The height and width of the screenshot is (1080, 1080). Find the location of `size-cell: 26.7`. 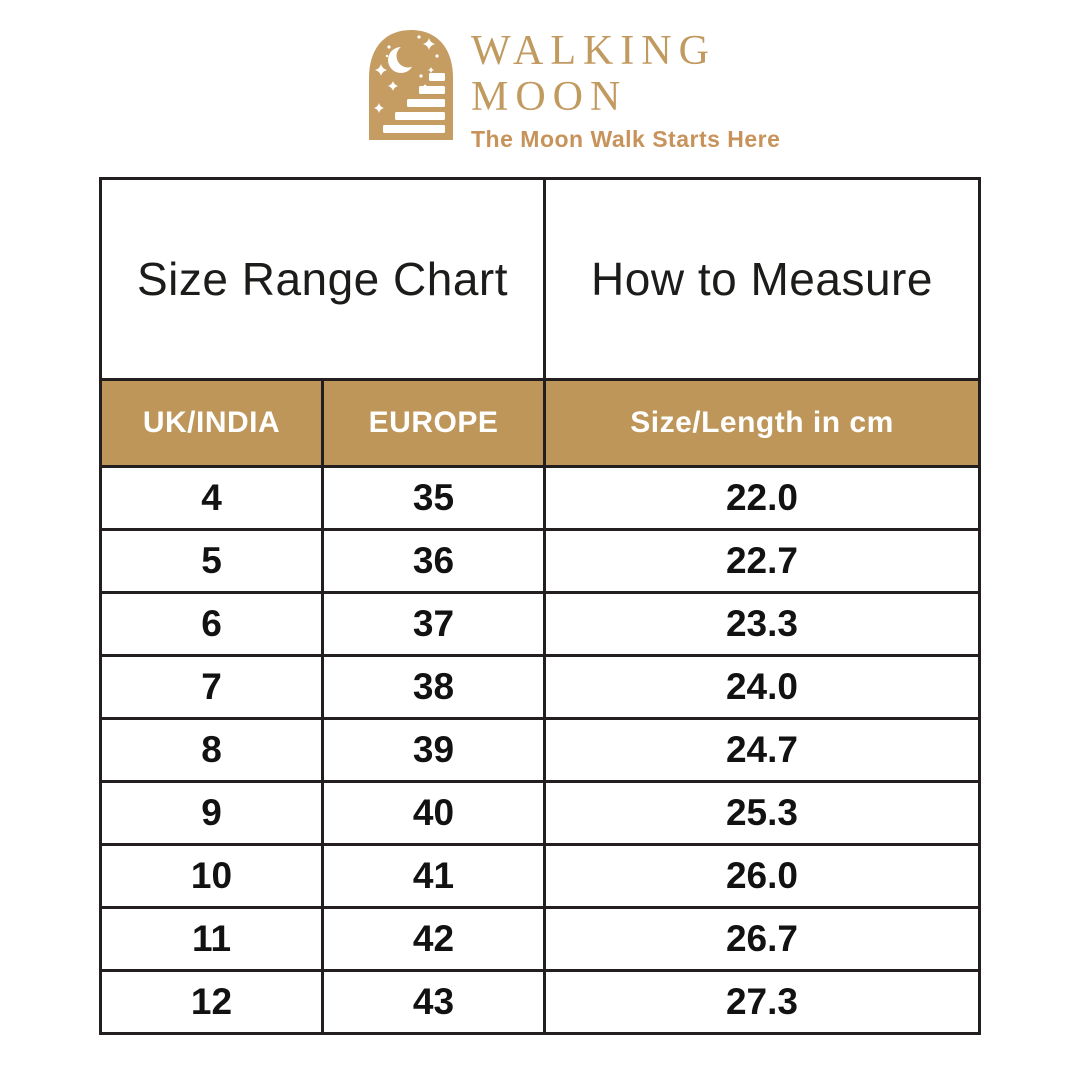

size-cell: 26.7 is located at coordinates (762, 939).